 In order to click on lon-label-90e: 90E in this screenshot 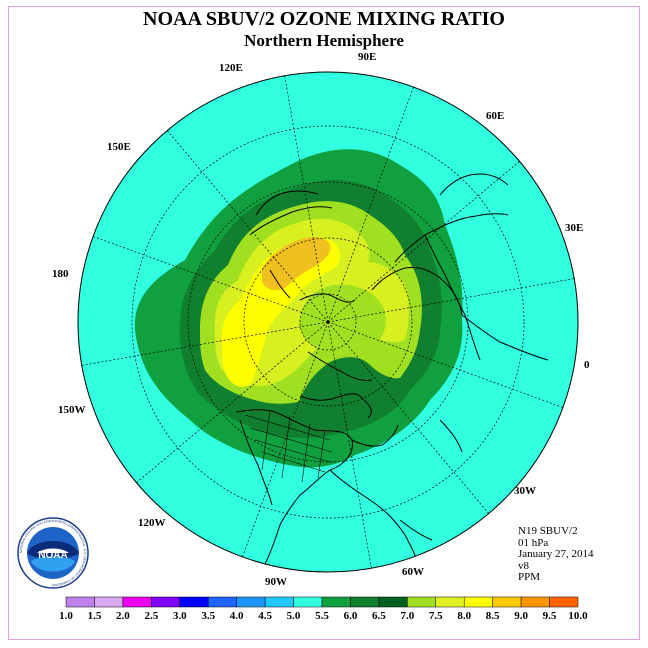, I will do `click(367, 57)`.